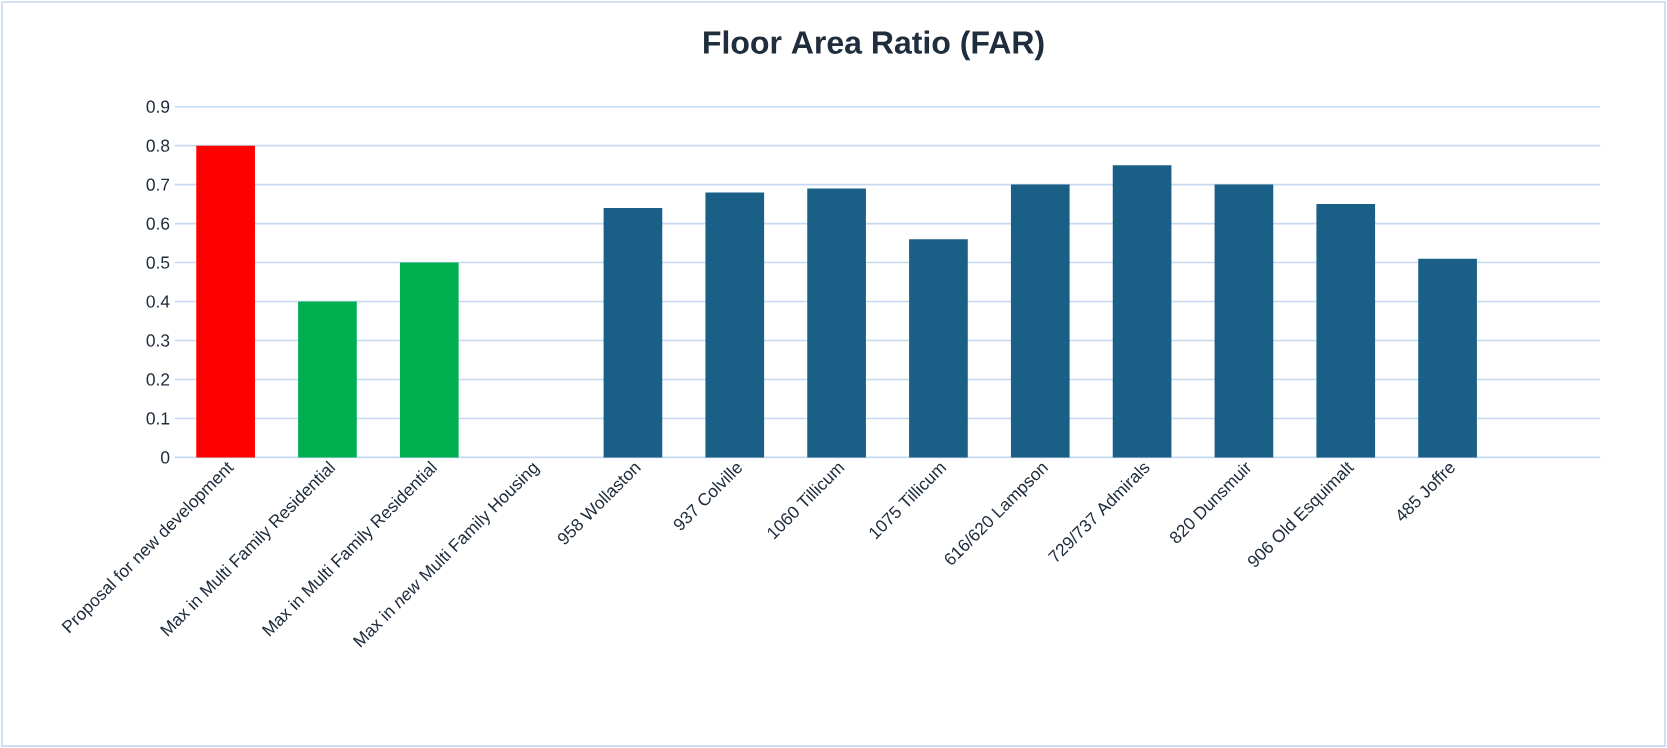 This screenshot has width=1667, height=748. What do you see at coordinates (158, 379) in the screenshot?
I see `y-tick-label: 0.2` at bounding box center [158, 379].